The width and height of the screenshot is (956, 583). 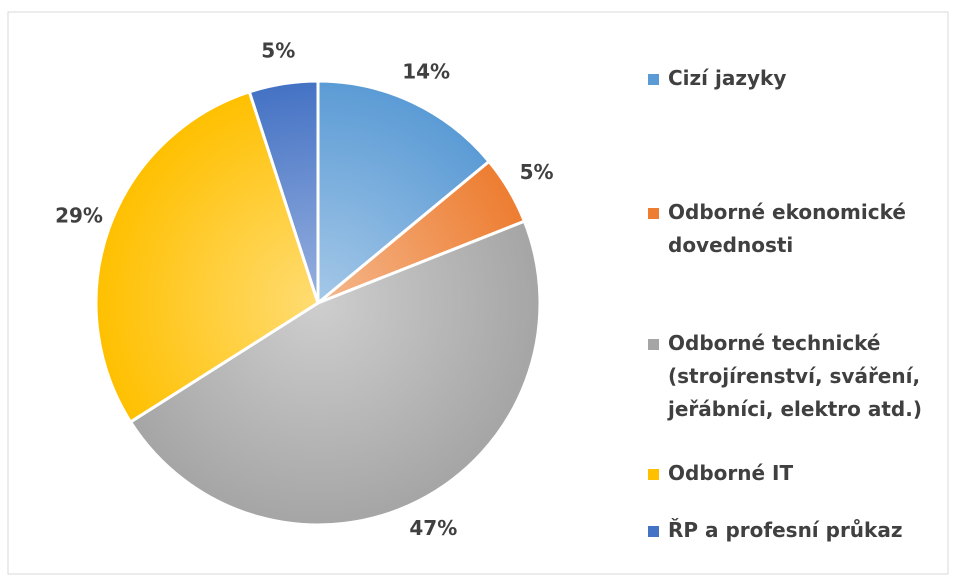 What do you see at coordinates (731, 473) in the screenshot?
I see `legend-label: Odborné IT` at bounding box center [731, 473].